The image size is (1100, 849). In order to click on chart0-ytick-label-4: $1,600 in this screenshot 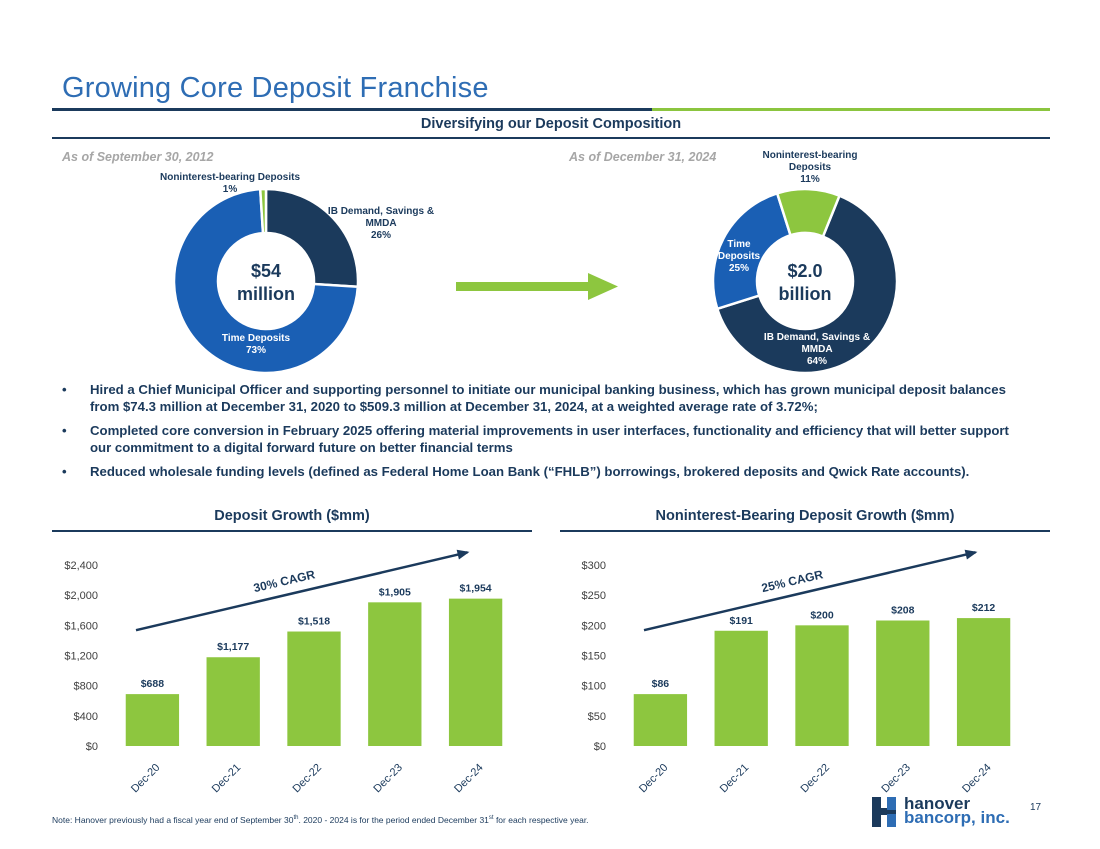, I will do `click(81, 626)`.